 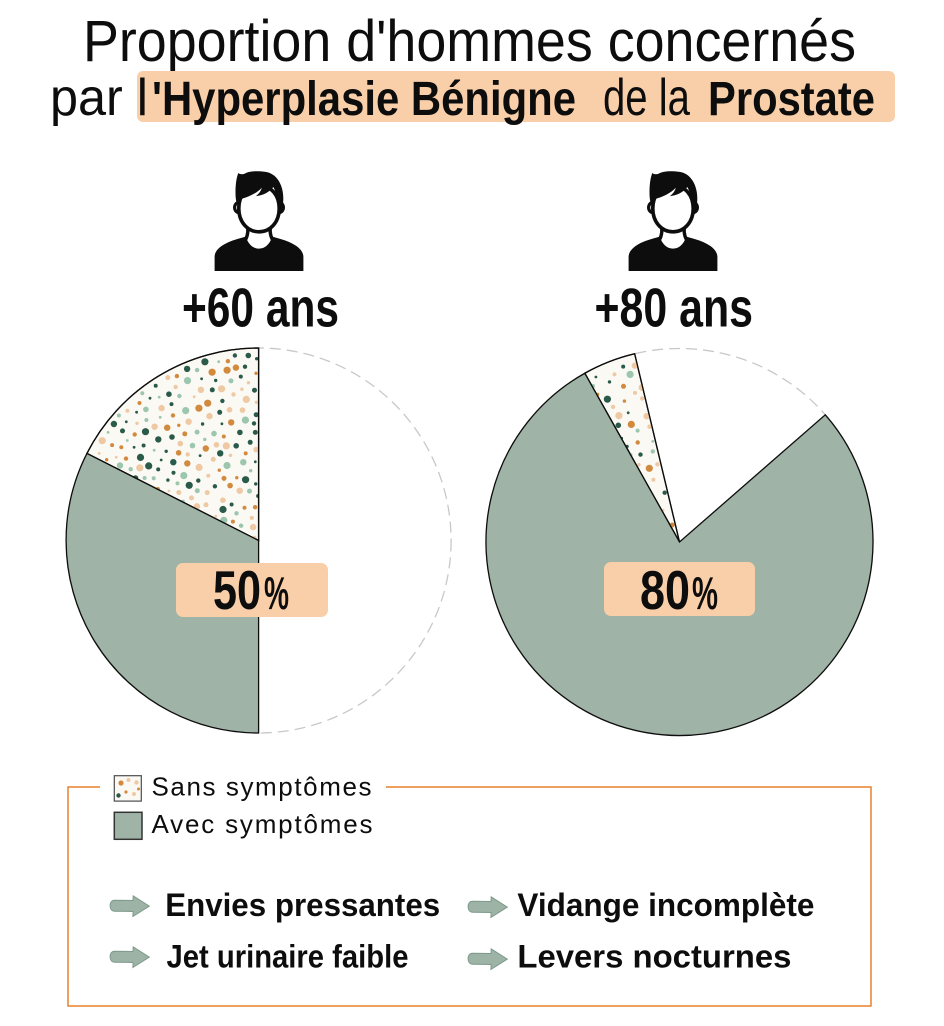 What do you see at coordinates (364, 99) in the screenshot?
I see `svg-text: 'Hyperplasie Bénigne` at bounding box center [364, 99].